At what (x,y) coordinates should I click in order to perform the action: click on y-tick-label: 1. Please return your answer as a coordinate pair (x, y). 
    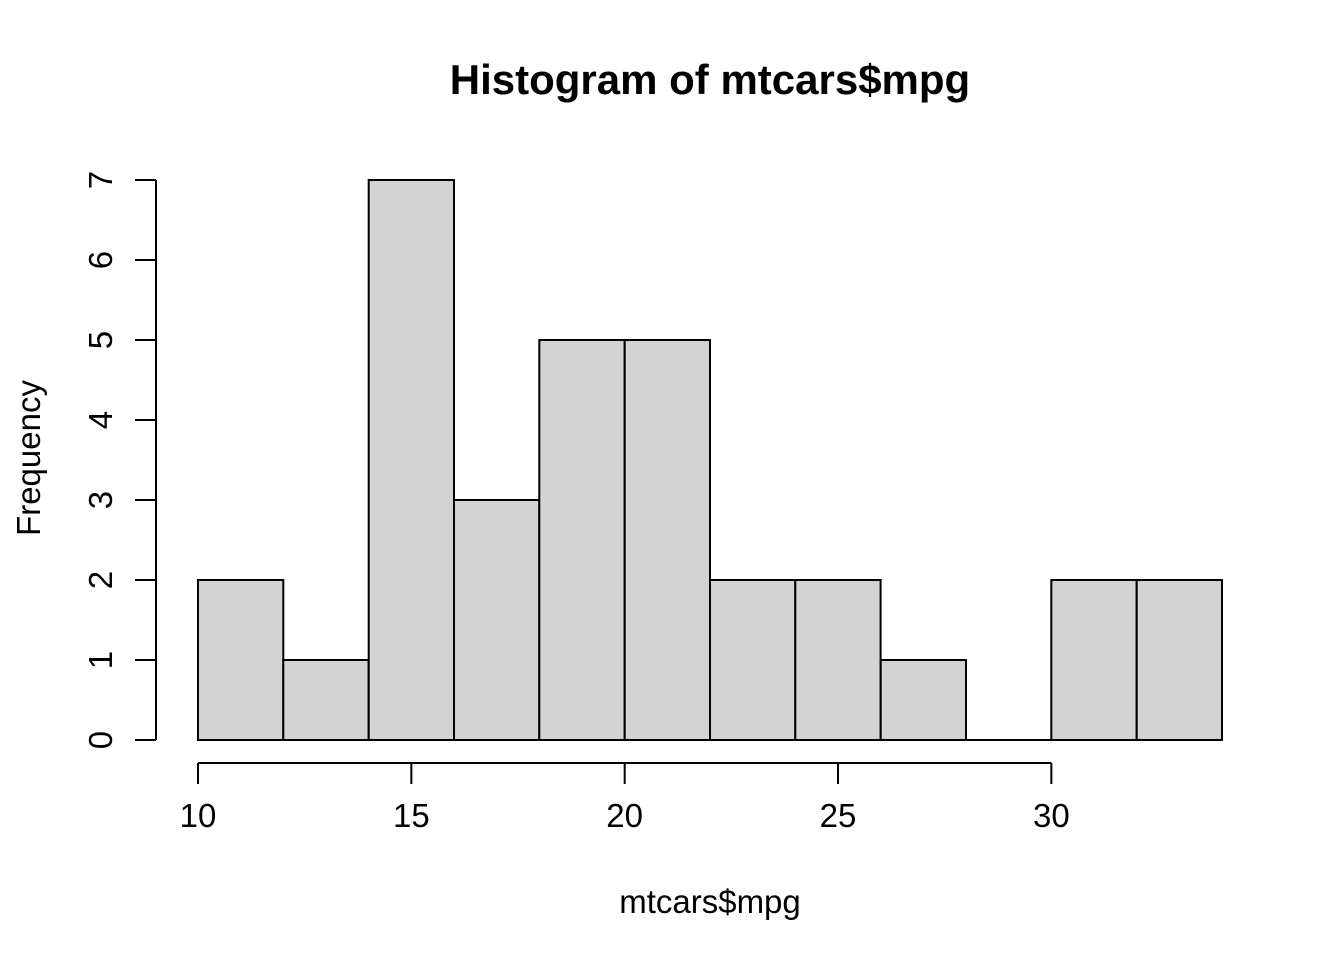
    Looking at the image, I should click on (100, 660).